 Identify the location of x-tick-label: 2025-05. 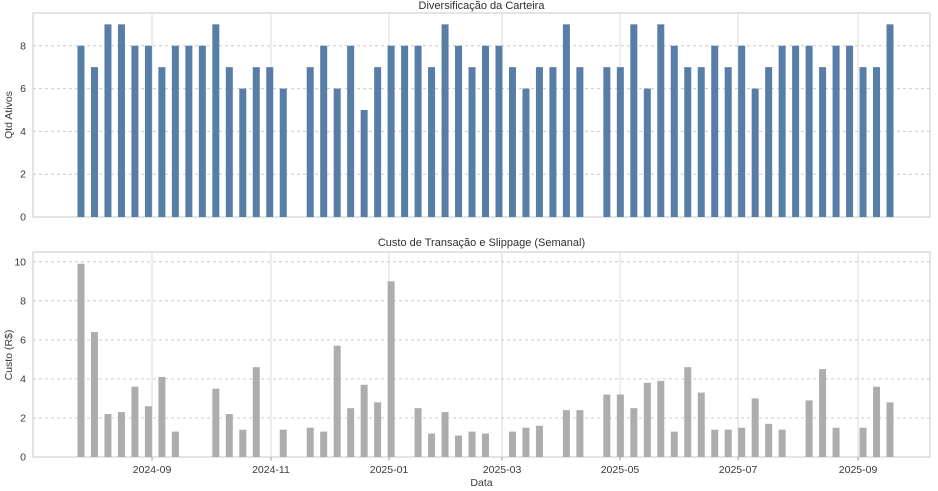
(620, 470).